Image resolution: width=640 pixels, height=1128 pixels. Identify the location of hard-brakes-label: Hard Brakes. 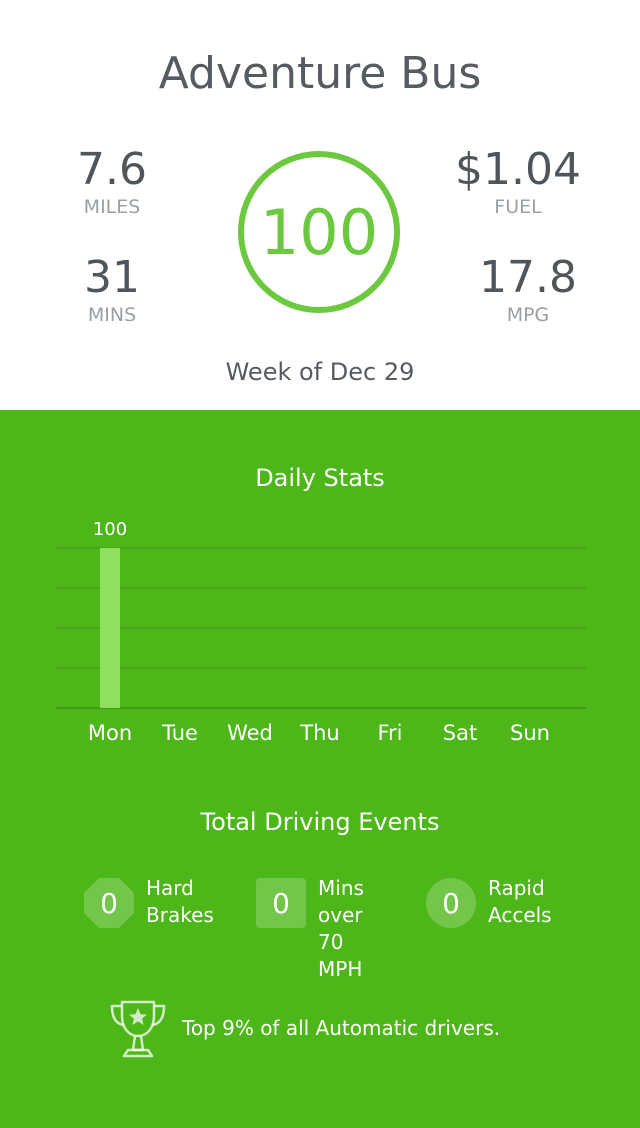
(180, 901).